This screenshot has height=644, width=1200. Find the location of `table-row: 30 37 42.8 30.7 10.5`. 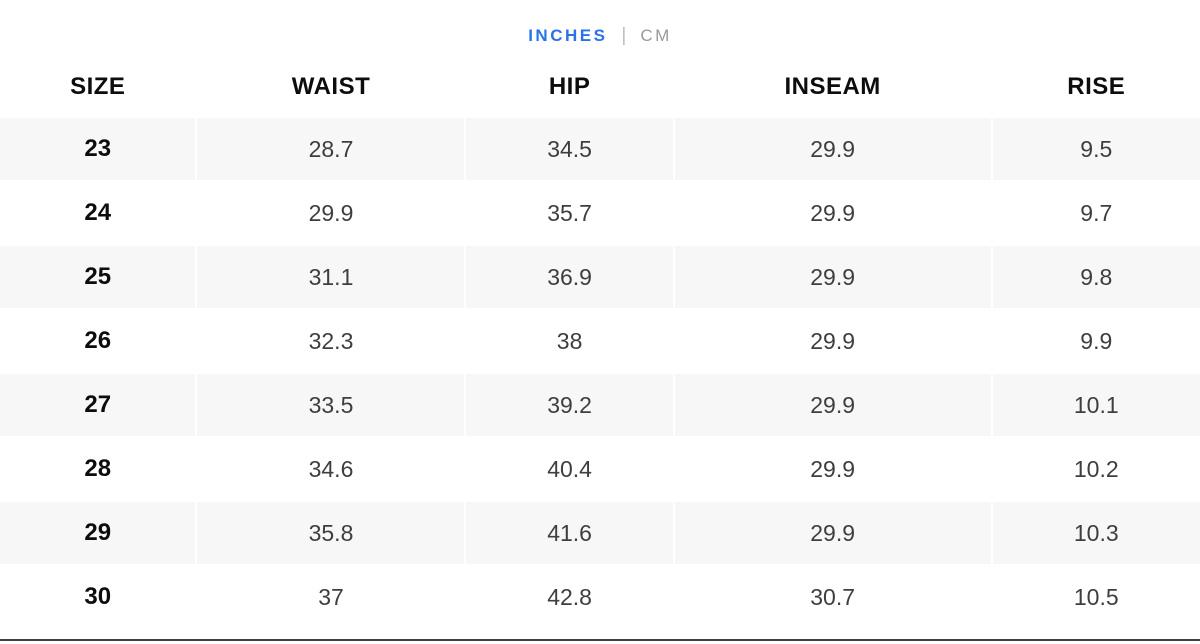

table-row: 30 37 42.8 30.7 10.5 is located at coordinates (600, 597).